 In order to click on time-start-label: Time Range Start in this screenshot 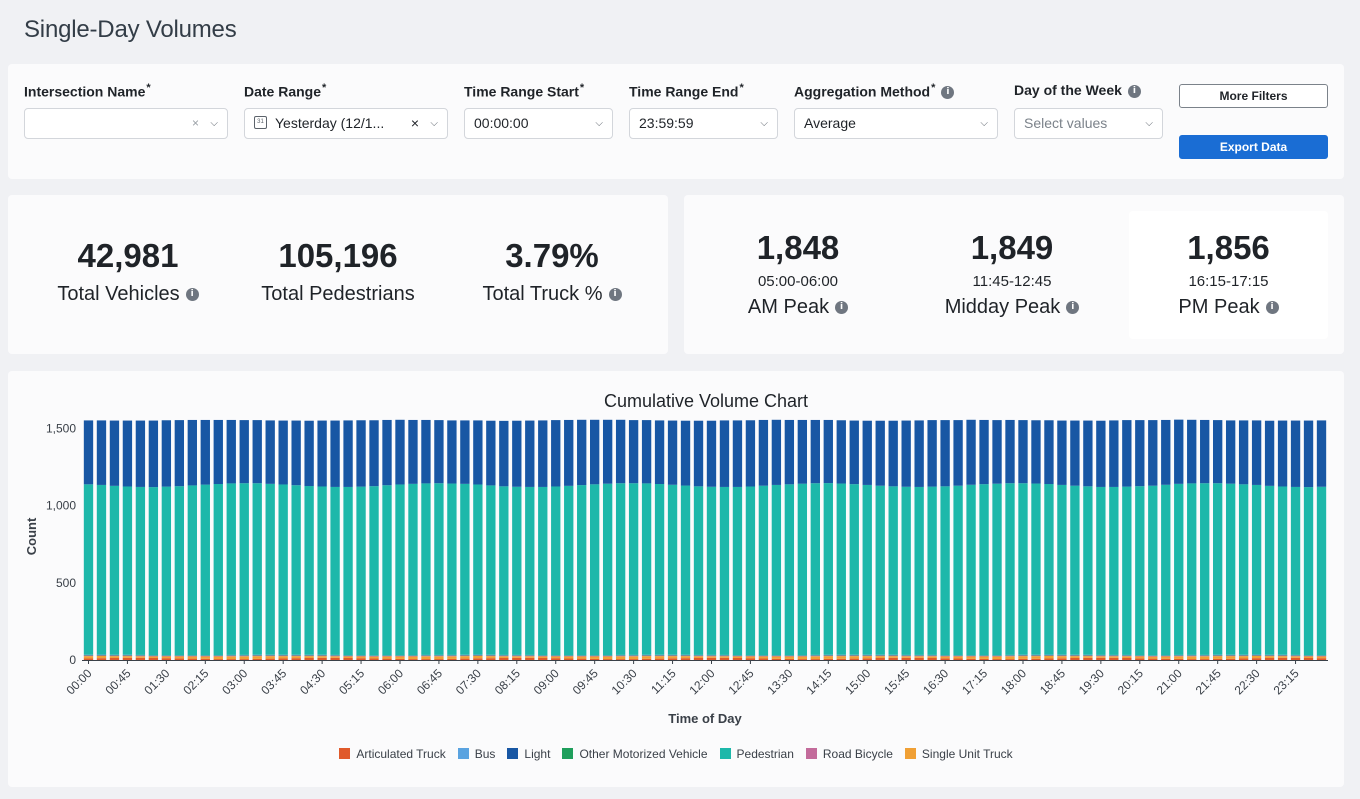, I will do `click(521, 91)`.